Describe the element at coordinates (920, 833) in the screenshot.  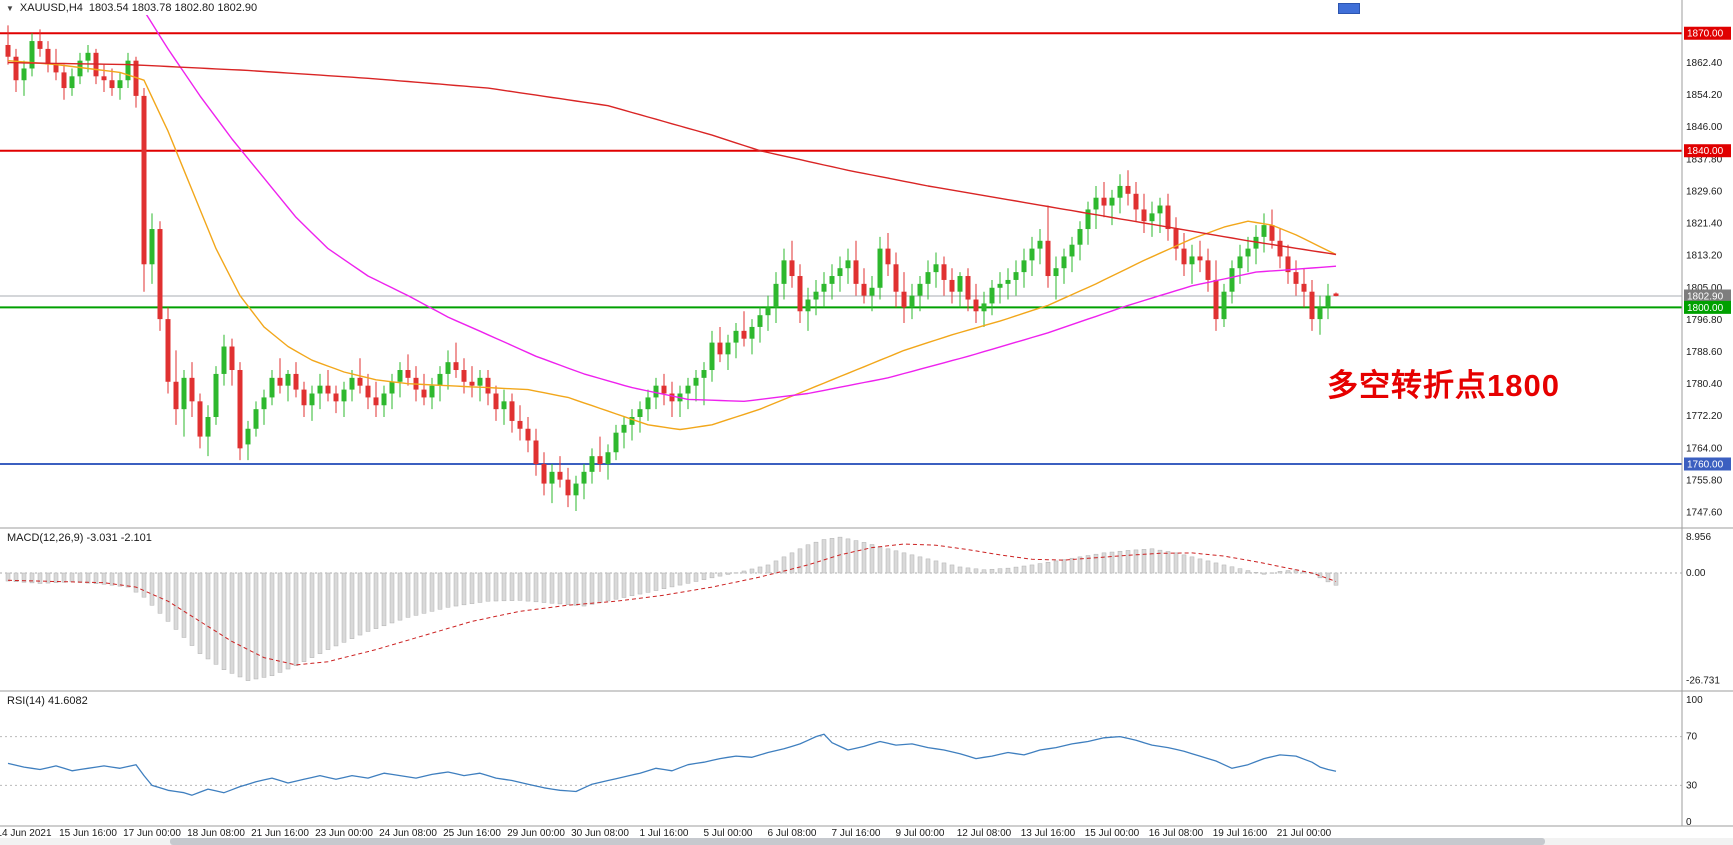
I see `time-axis-label: 9 Jul 00:00` at that location.